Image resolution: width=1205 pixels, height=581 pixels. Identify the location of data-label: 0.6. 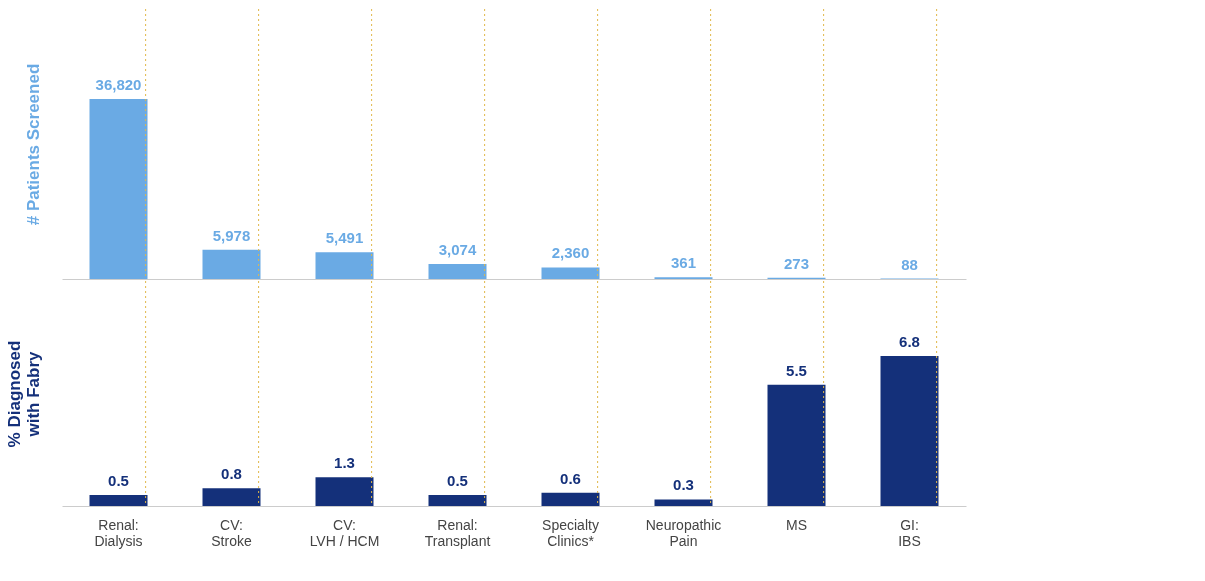
(570, 478).